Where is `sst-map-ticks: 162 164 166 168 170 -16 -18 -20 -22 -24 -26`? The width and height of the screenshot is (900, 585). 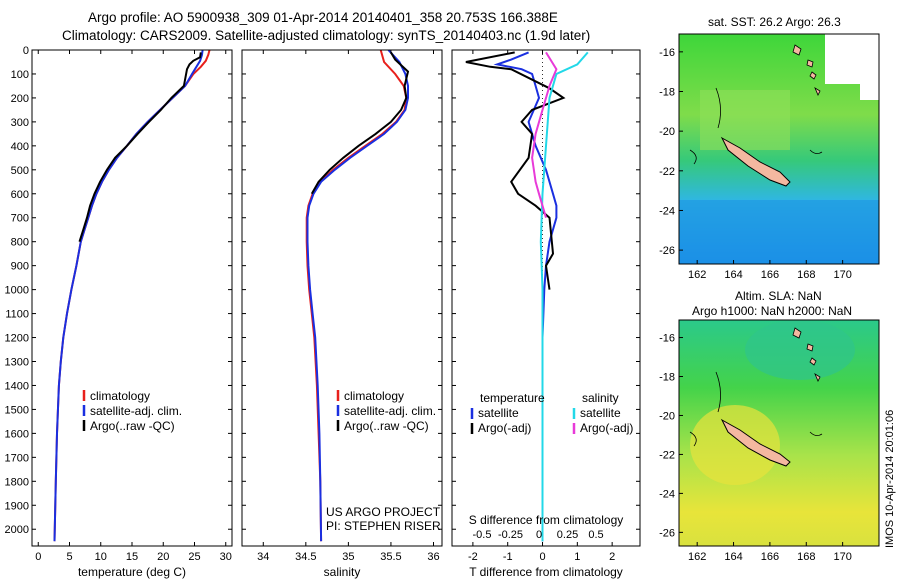 sst-map-ticks: 162 164 166 168 170 -16 -18 -20 -22 -24 -26 is located at coordinates (755, 164).